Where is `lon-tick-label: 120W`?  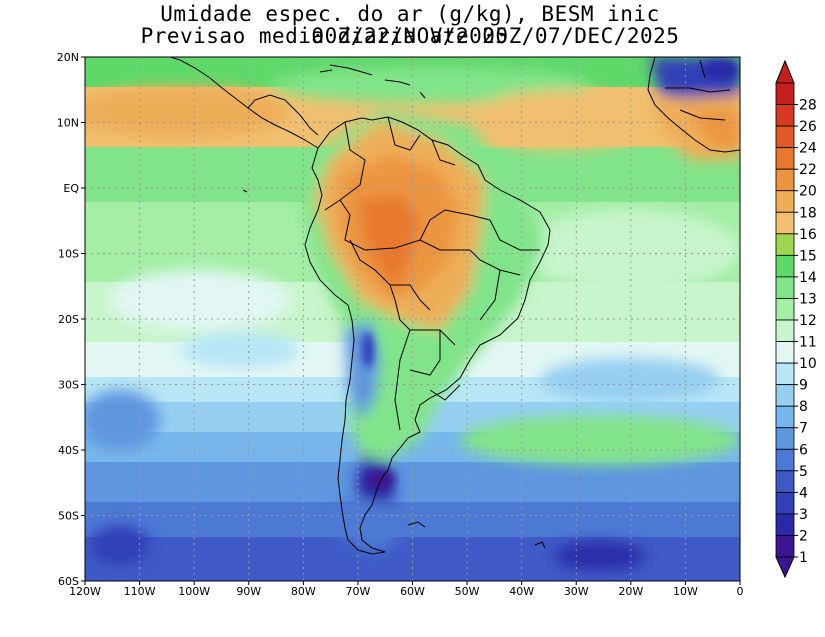
lon-tick-label: 120W is located at coordinates (85, 591).